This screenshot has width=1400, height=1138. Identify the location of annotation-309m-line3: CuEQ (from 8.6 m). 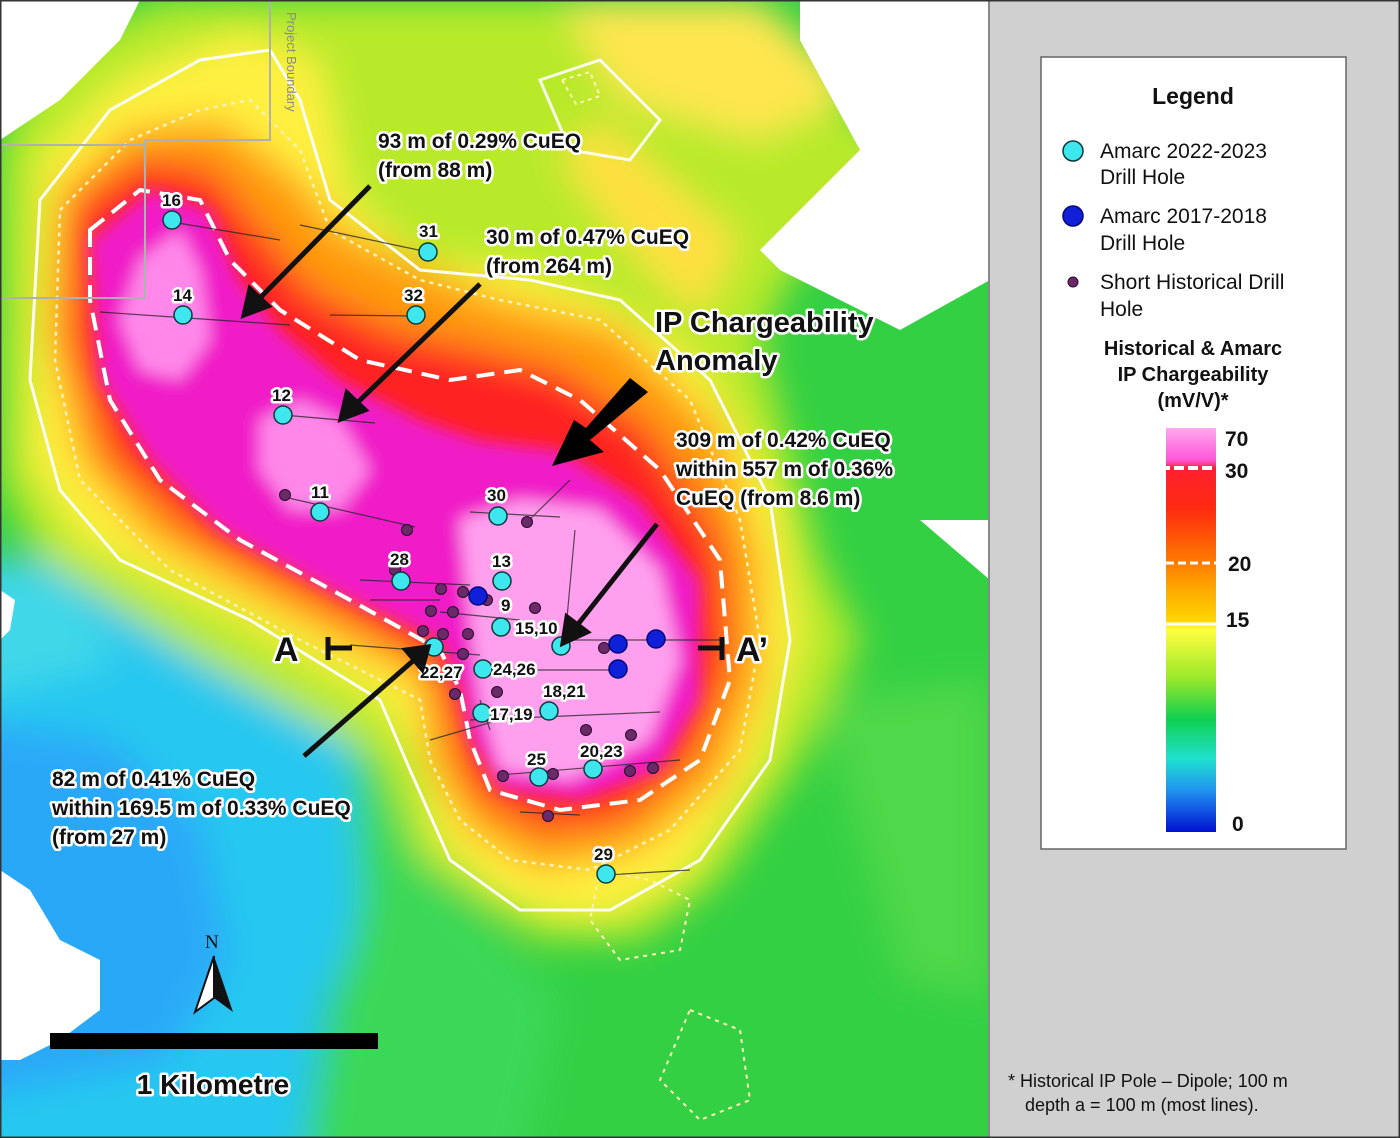
(768, 498).